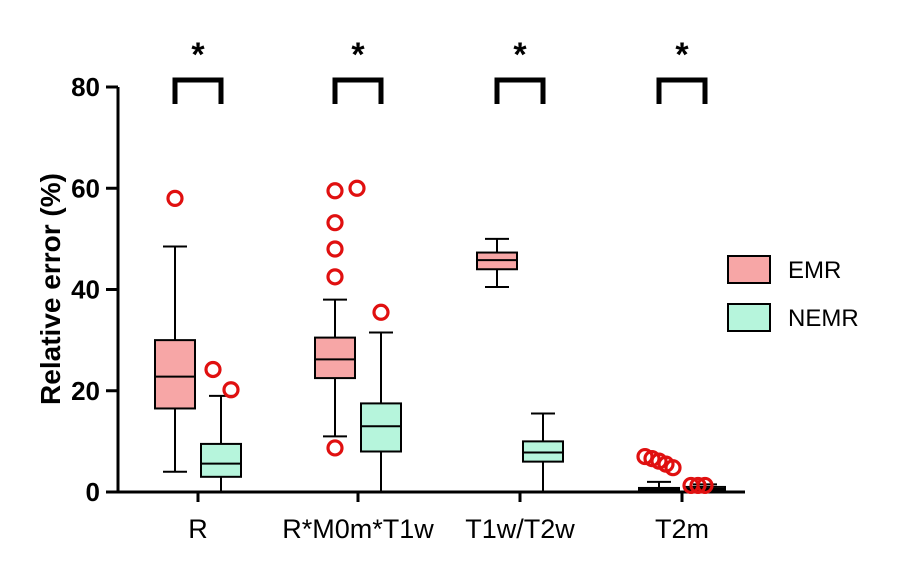 The height and width of the screenshot is (576, 906). I want to click on legend-label-emr: EMR, so click(814, 270).